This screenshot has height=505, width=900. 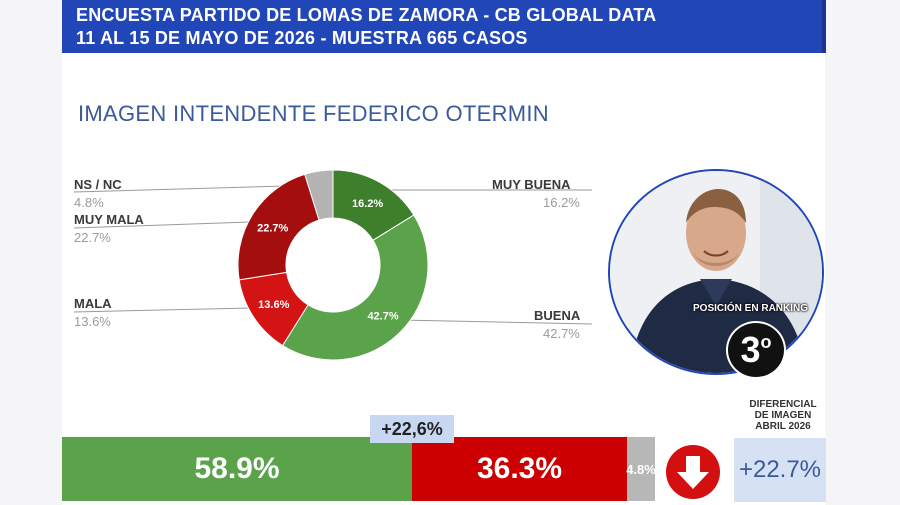 I want to click on diferencial-value: +22.7%, so click(x=780, y=470).